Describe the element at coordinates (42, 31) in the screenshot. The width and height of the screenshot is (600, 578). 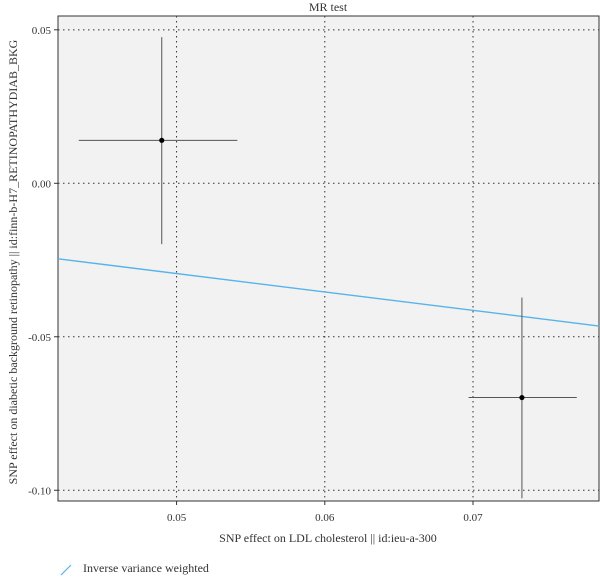
I see `y-tick-label: 0.05` at that location.